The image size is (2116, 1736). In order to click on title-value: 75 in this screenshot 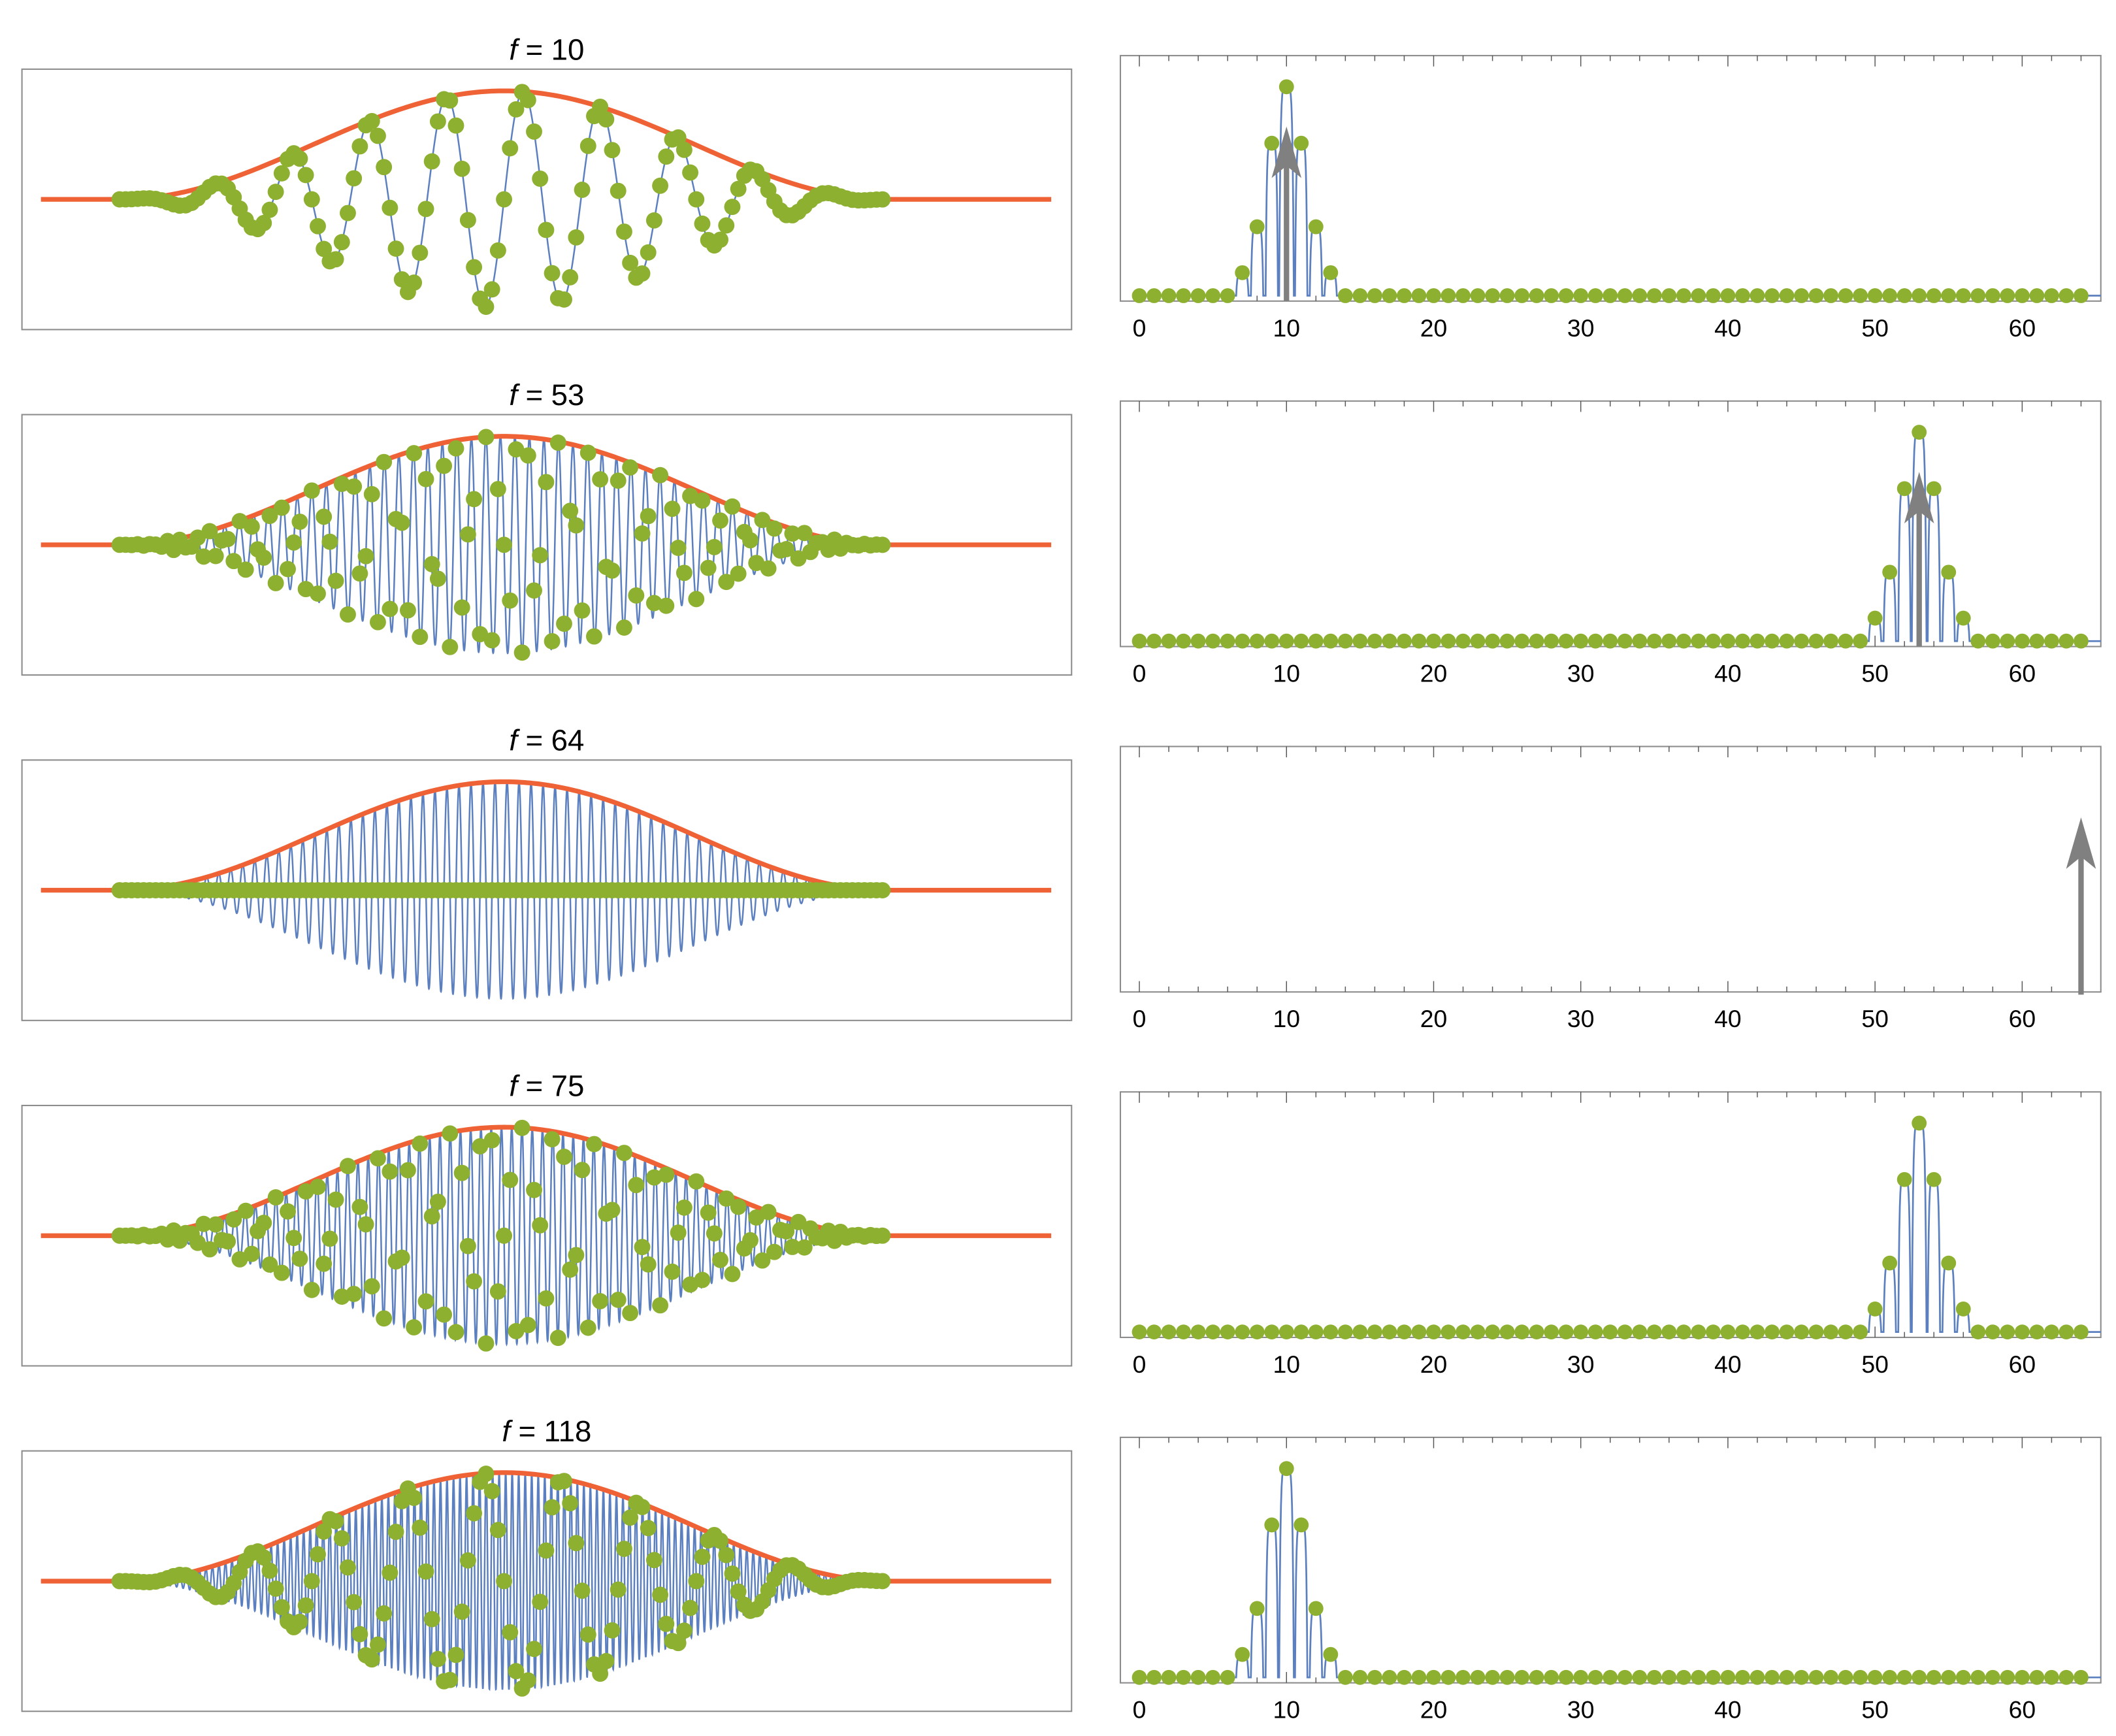, I will do `click(568, 1085)`.